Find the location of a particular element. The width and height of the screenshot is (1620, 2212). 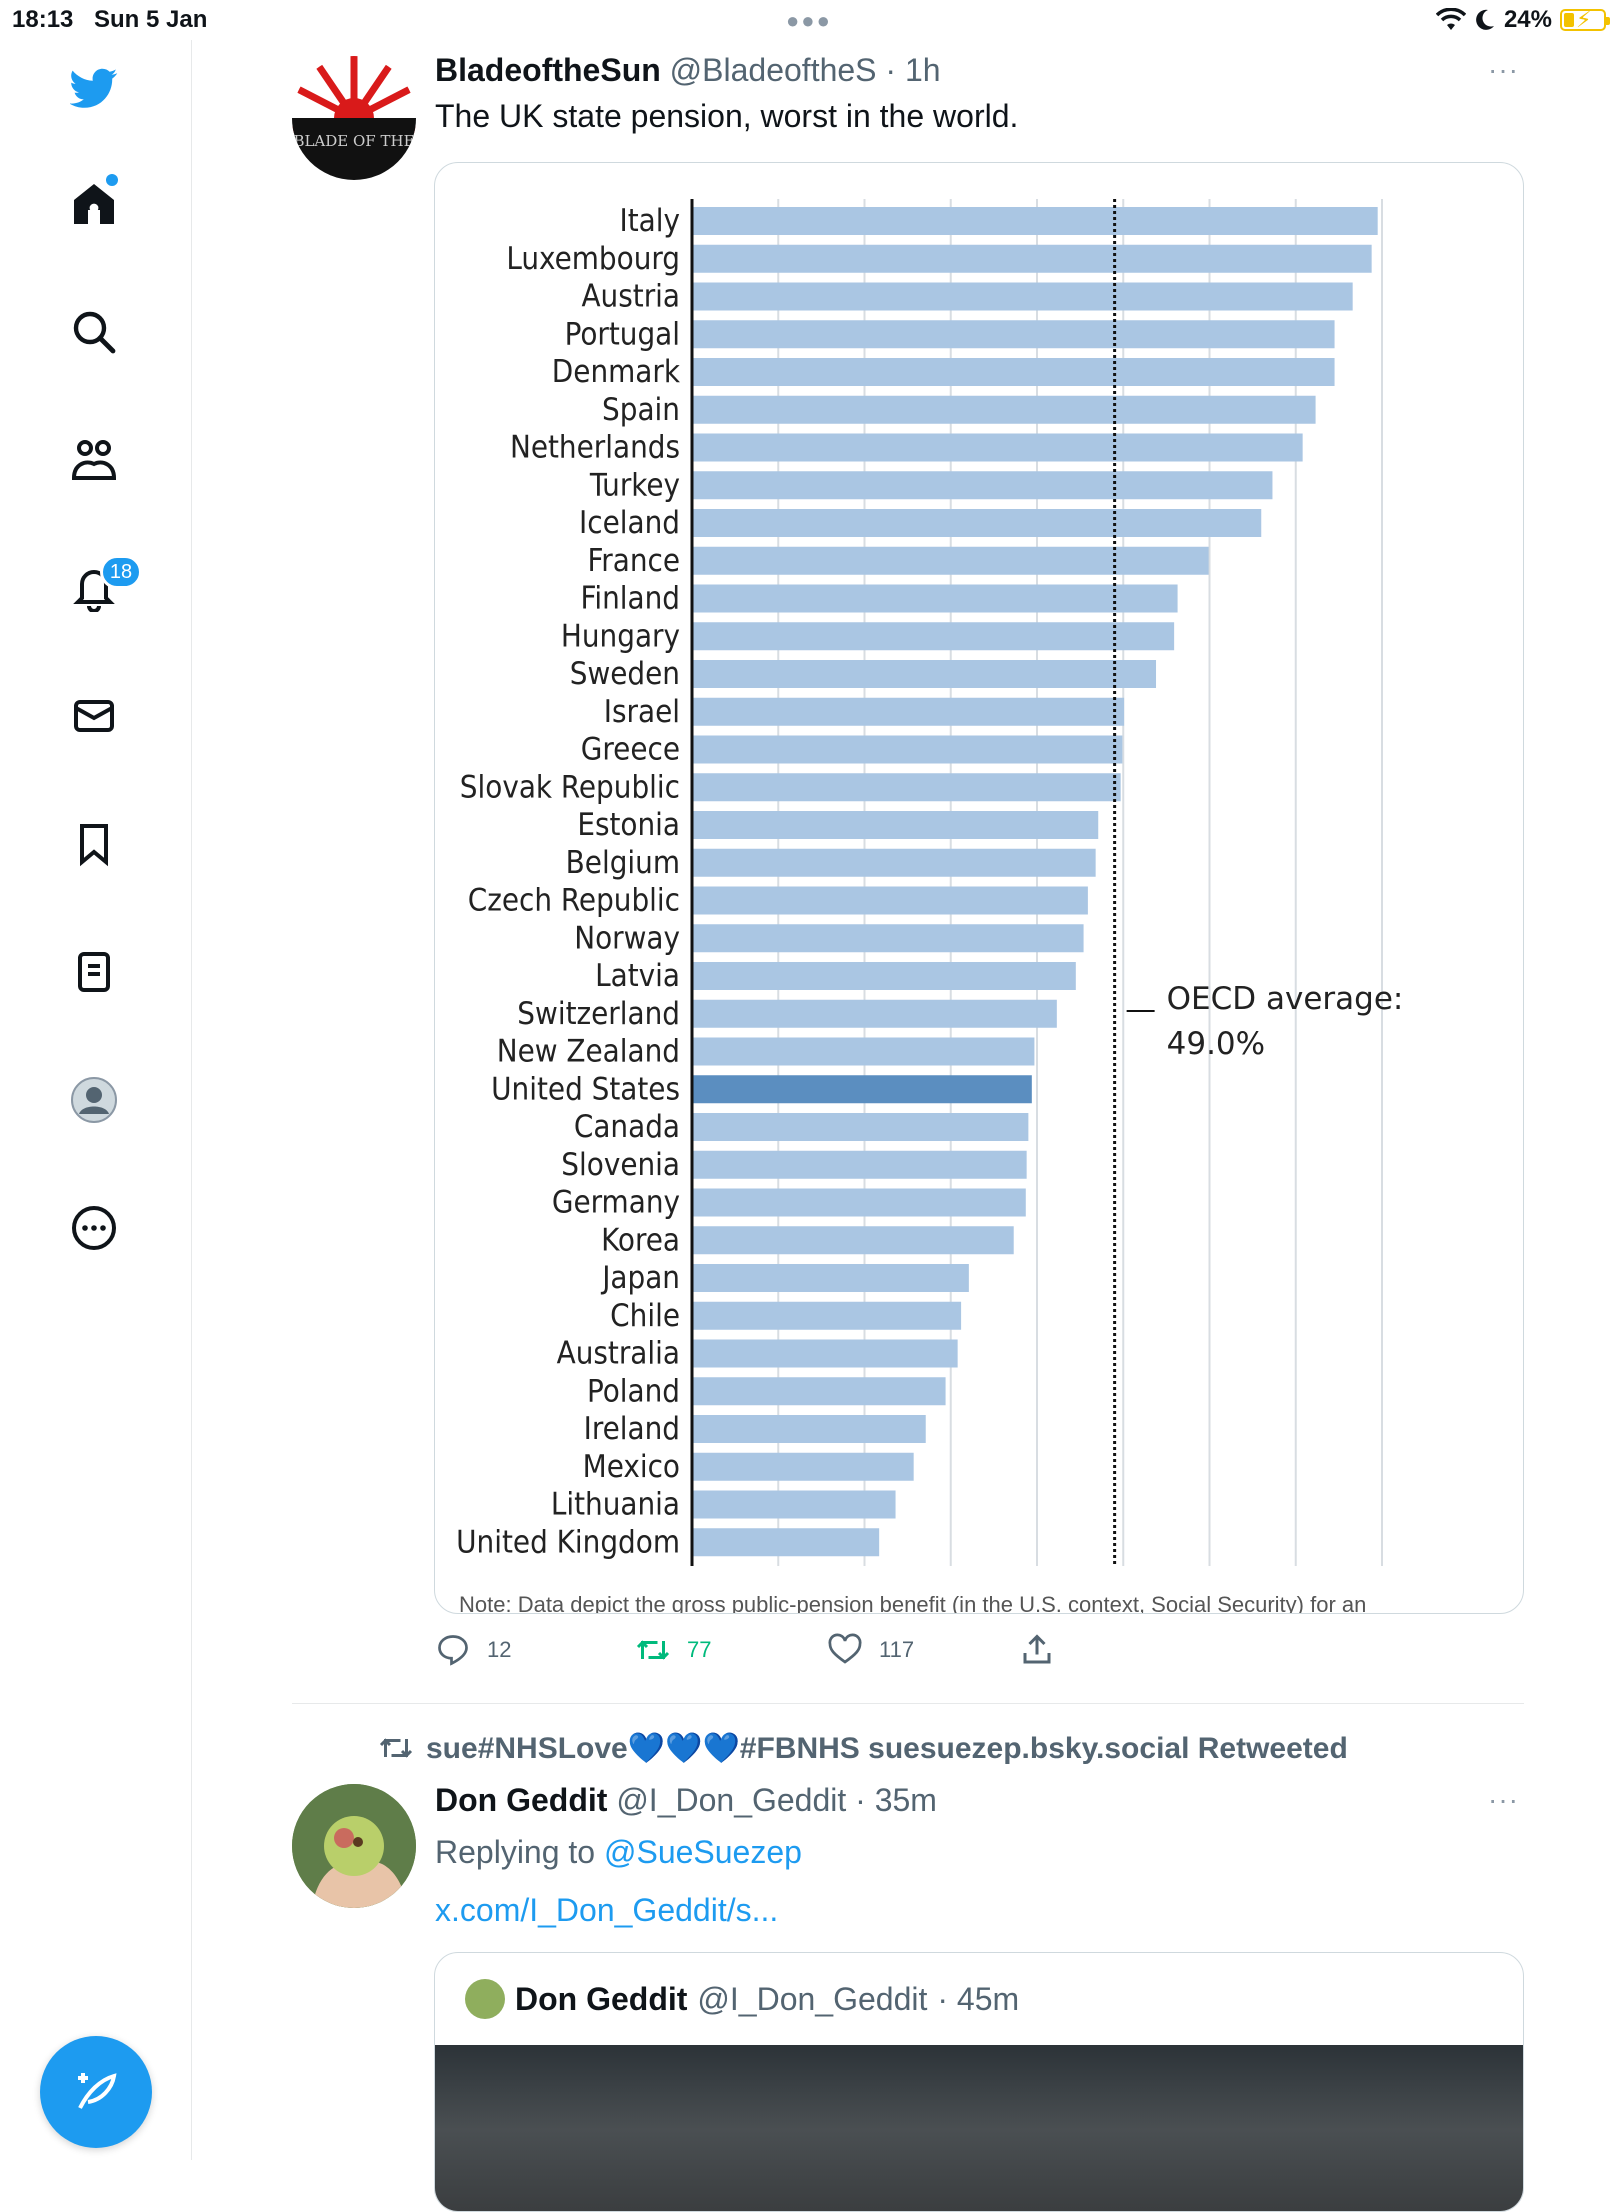

lists-icon is located at coordinates (94, 972).